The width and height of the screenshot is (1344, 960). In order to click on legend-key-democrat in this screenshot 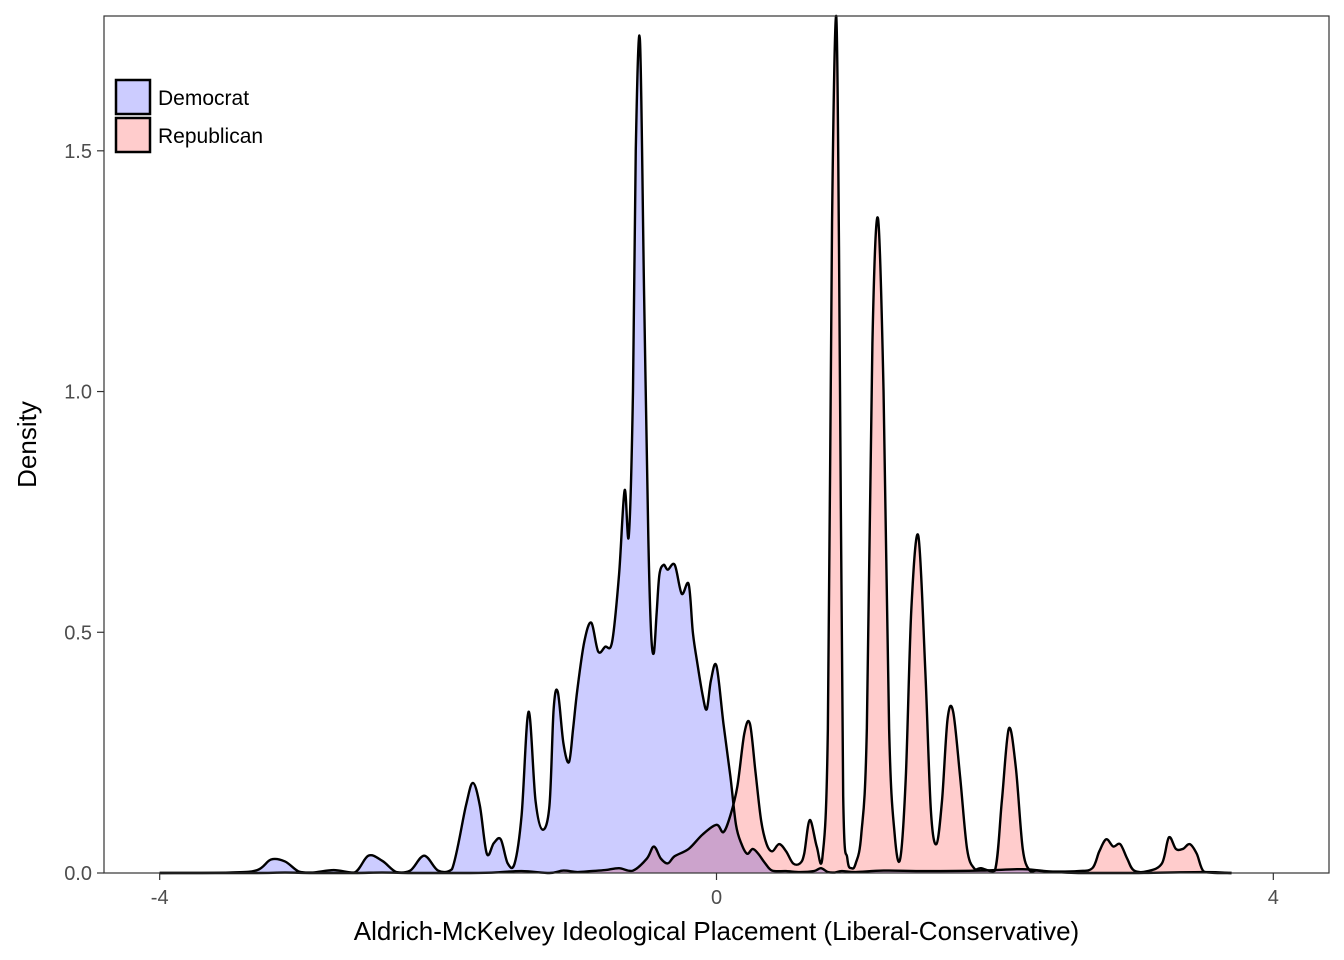, I will do `click(133, 97)`.